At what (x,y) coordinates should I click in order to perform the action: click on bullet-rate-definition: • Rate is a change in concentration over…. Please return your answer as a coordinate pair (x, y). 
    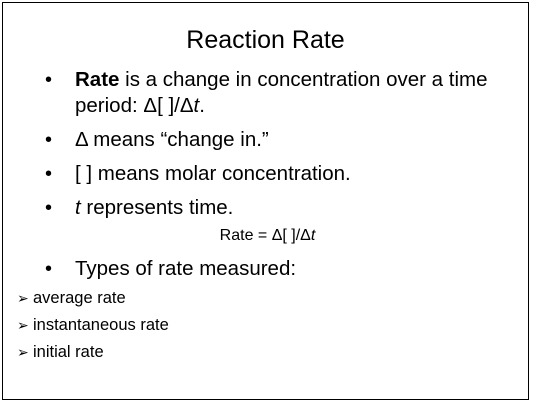
    Looking at the image, I should click on (280, 93).